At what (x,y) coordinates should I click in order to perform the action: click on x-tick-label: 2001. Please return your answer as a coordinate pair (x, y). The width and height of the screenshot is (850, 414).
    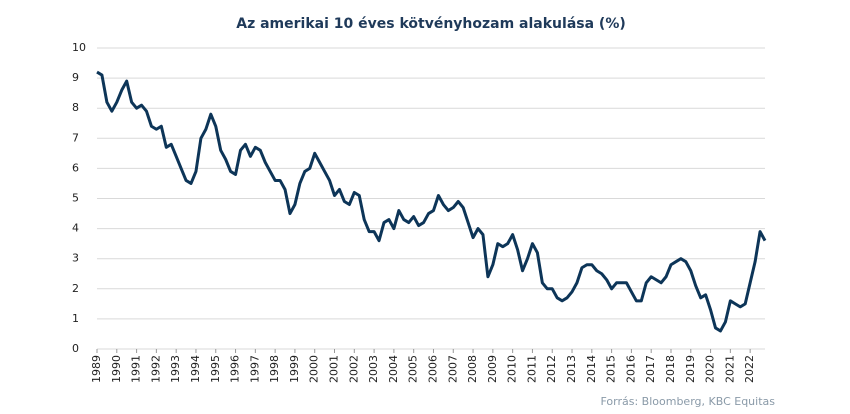
    Looking at the image, I should click on (334, 369).